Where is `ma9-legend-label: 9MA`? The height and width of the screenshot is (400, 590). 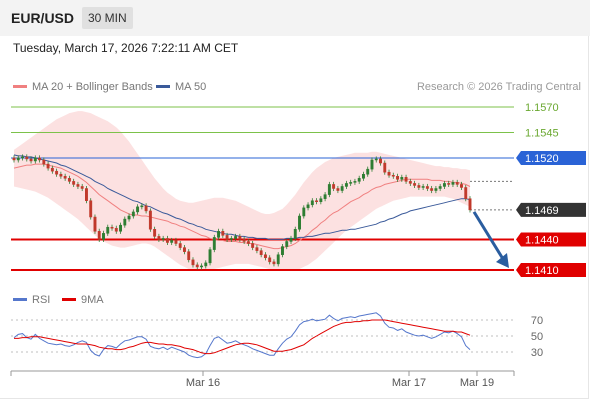
ma9-legend-label: 9MA is located at coordinates (92, 300).